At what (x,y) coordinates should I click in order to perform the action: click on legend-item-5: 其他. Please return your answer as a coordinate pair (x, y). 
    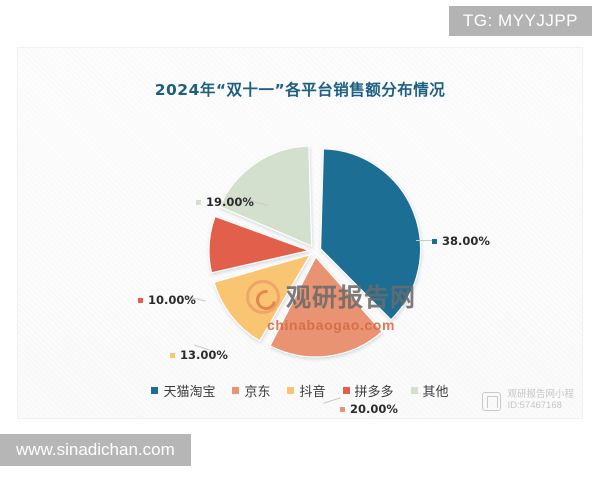
    Looking at the image, I should click on (429, 390).